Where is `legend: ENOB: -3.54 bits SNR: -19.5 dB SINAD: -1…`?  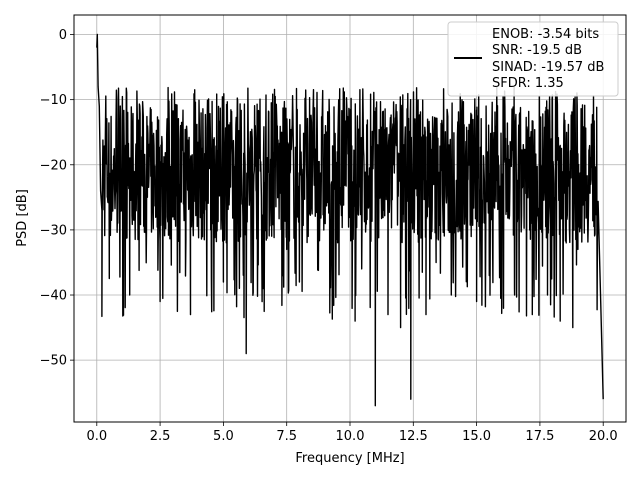
legend: ENOB: -3.54 bits SNR: -19.5 dB SINAD: -1… is located at coordinates (533, 59).